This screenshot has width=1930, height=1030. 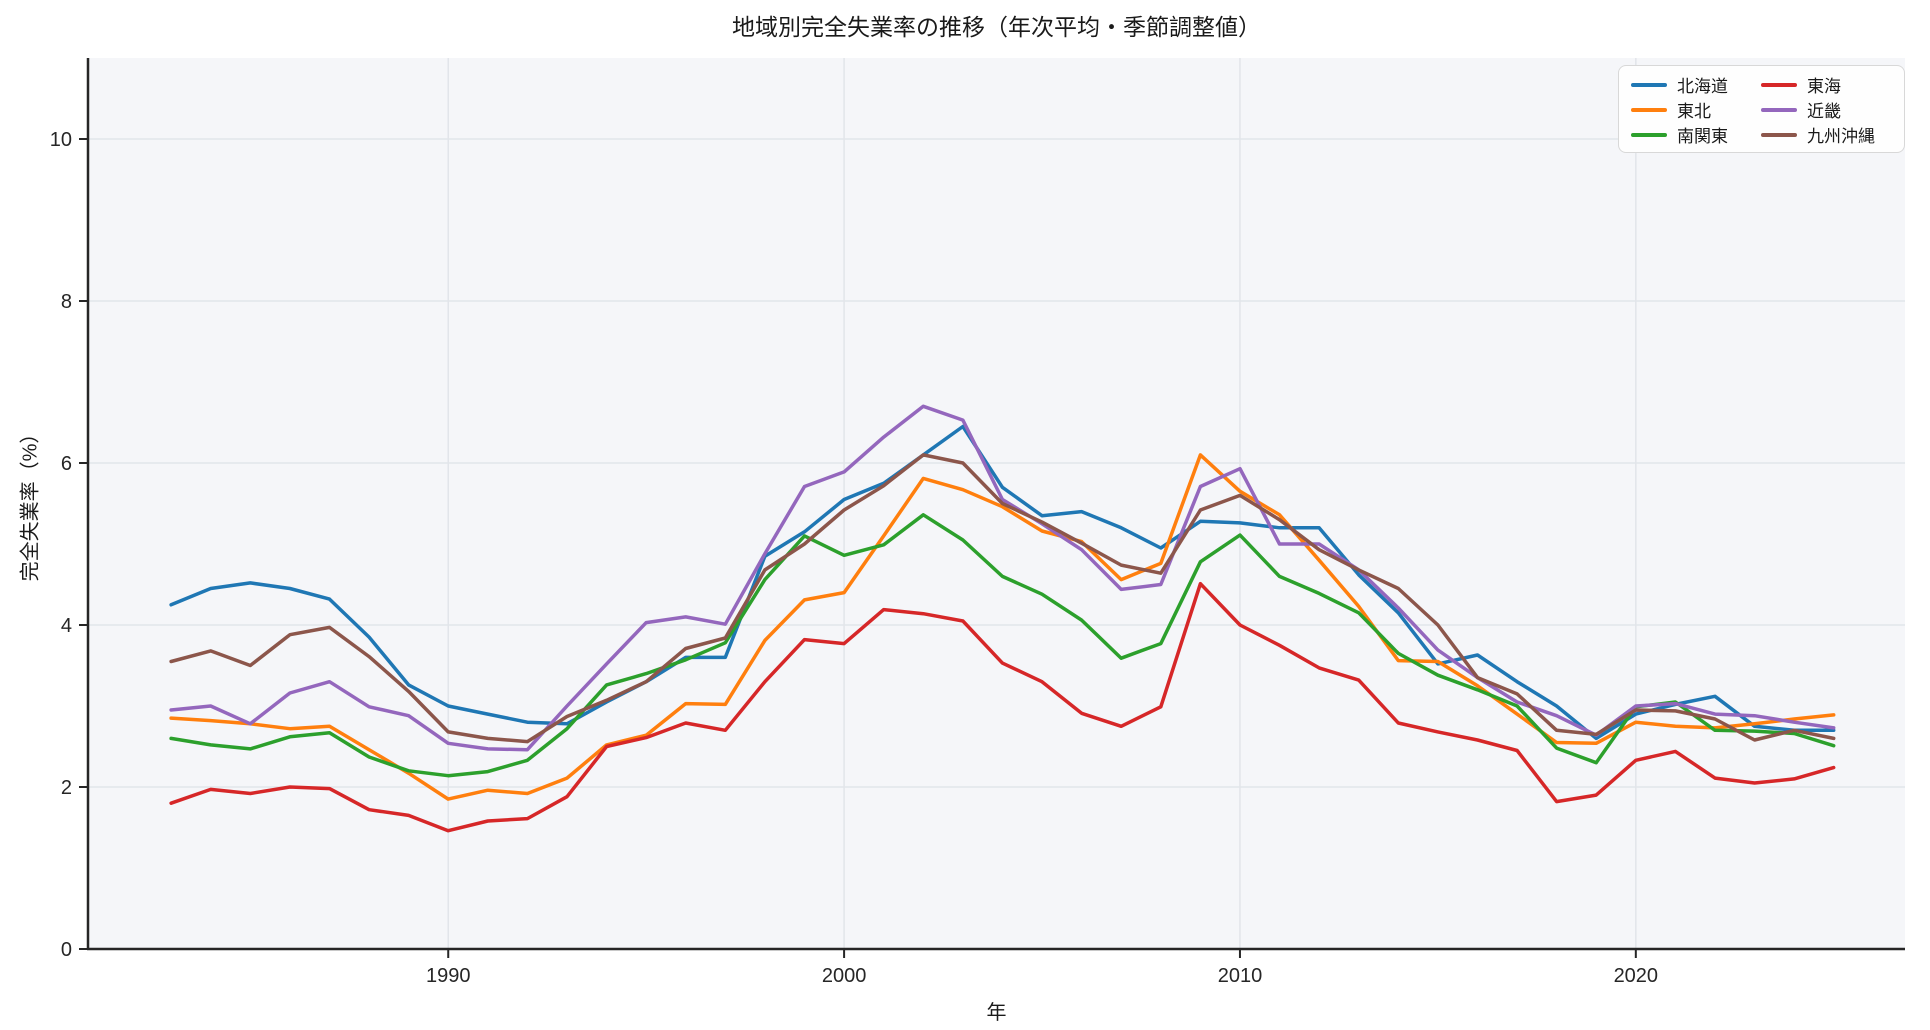 I want to click on legend-item-kyushu-okinawa: 九州沖縄, so click(x=1826, y=134).